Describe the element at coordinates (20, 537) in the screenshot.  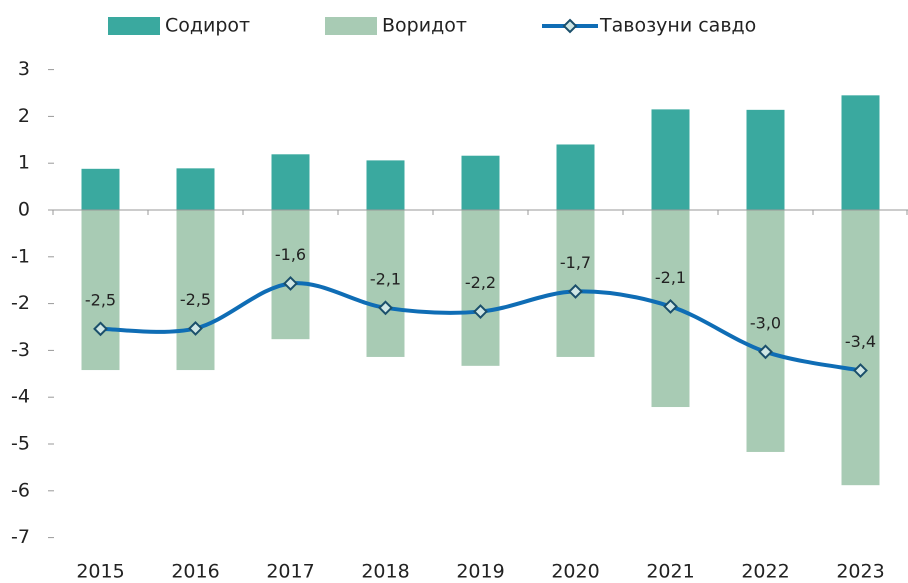
I see `y-tick-label: -7` at that location.